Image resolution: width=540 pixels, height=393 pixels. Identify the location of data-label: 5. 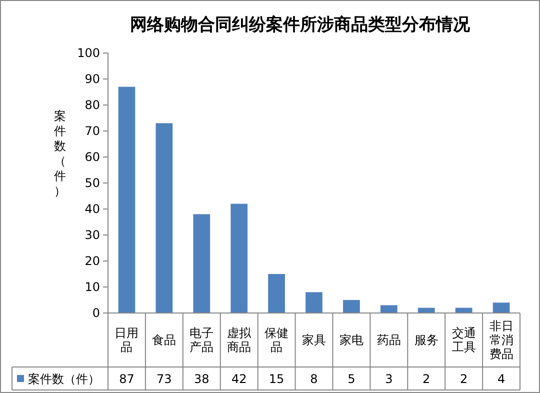
(352, 379).